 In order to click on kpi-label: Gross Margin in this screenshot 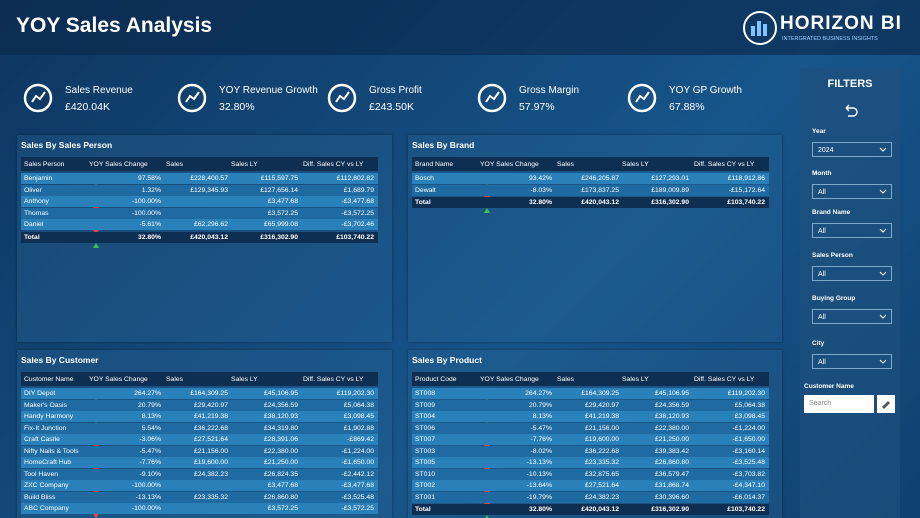, I will do `click(549, 90)`.